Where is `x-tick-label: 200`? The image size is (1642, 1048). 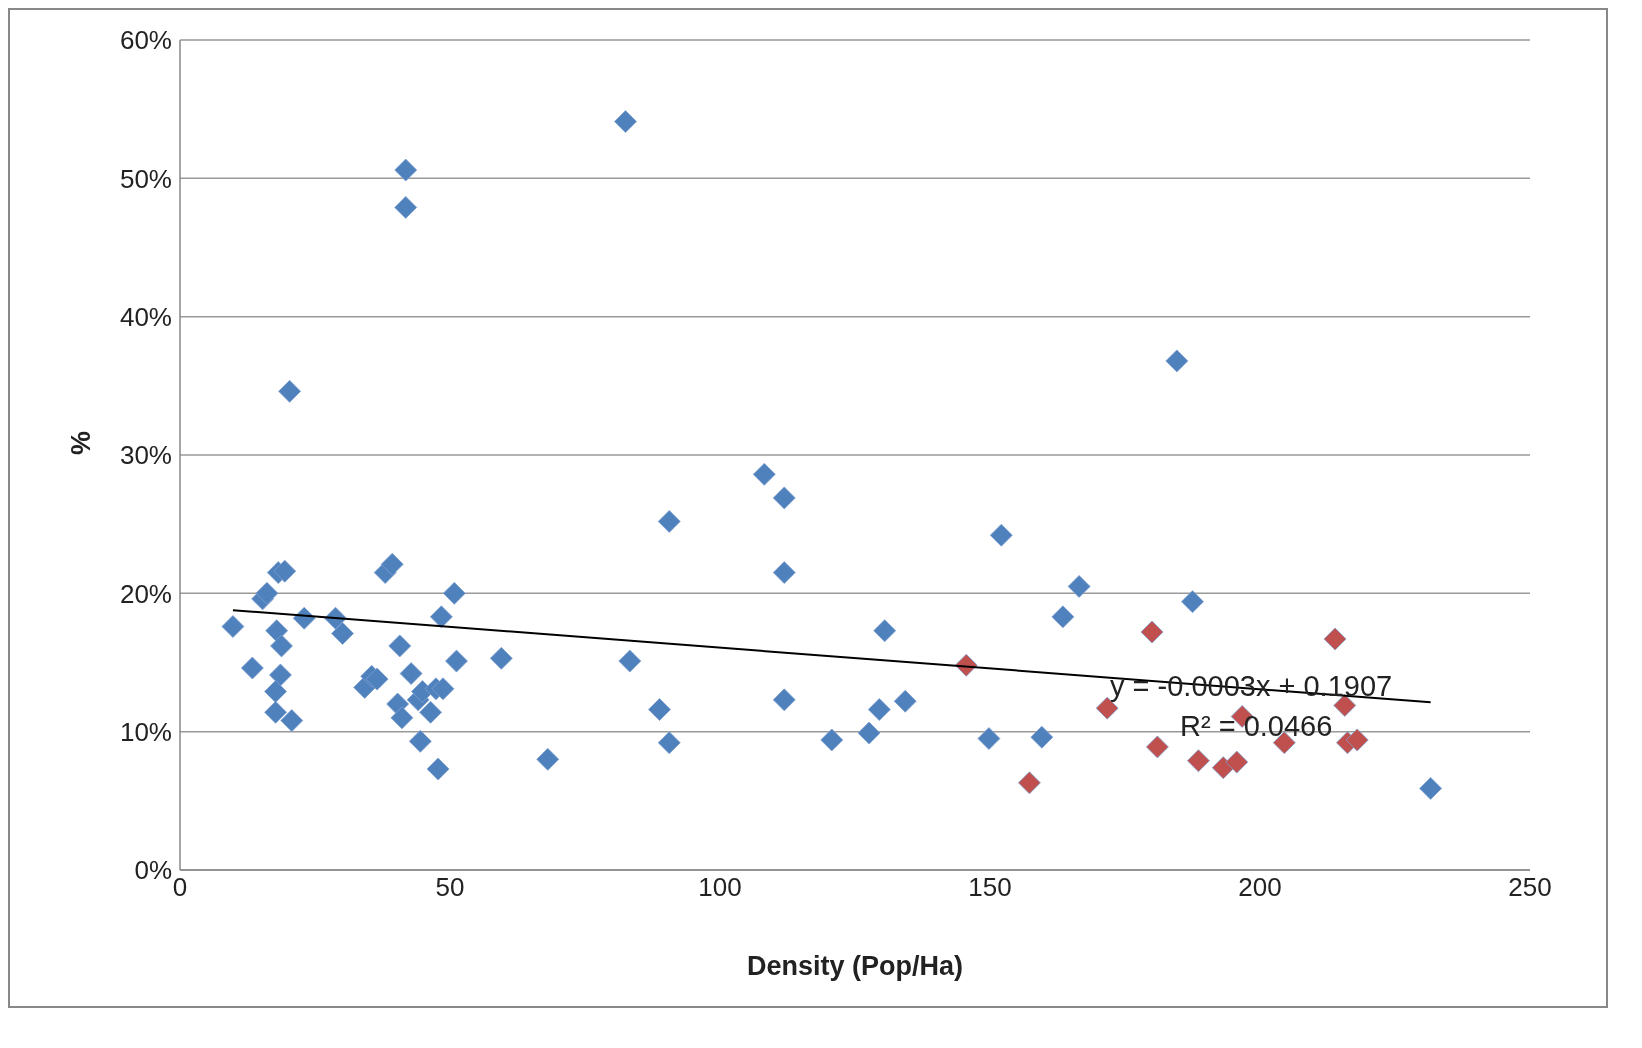
x-tick-label: 200 is located at coordinates (1260, 887).